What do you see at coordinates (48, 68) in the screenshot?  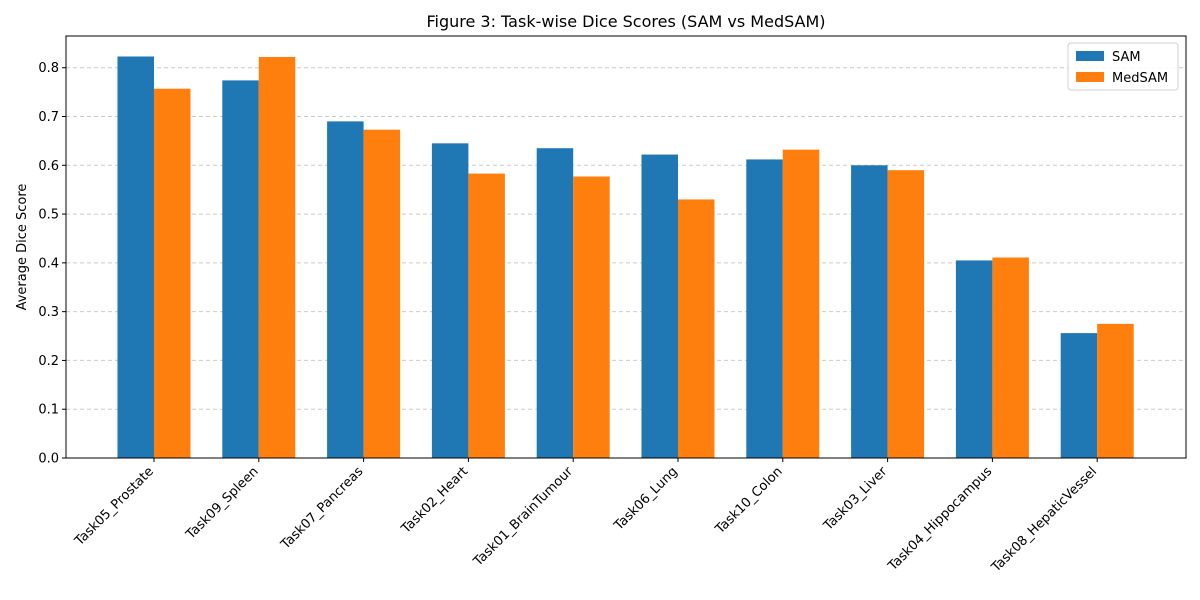 I see `y-tick-label: 0.8` at bounding box center [48, 68].